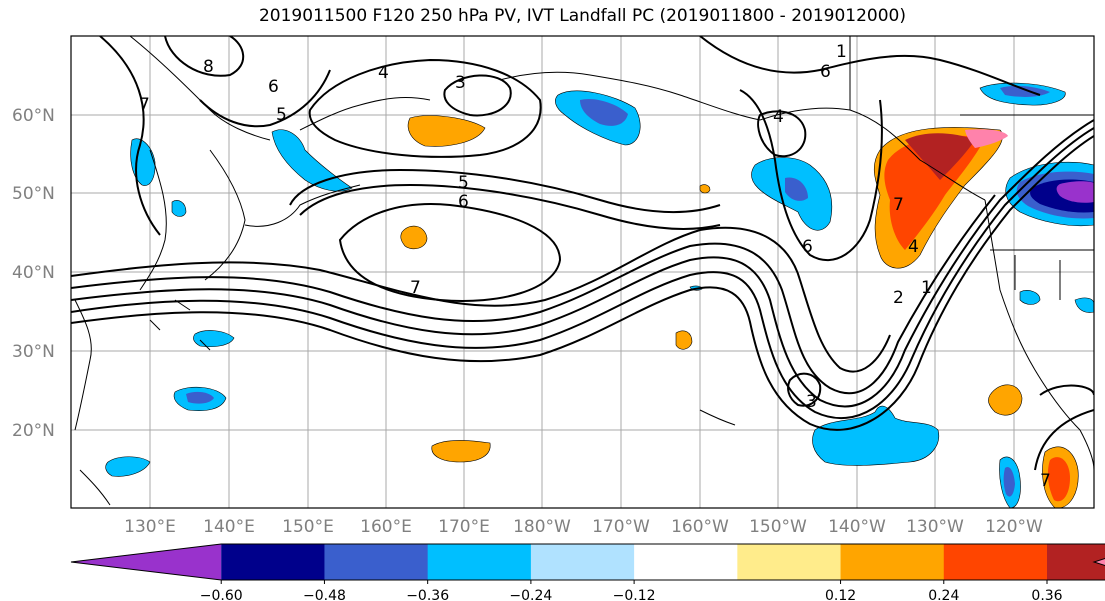 This screenshot has width=1105, height=601. Describe the element at coordinates (229, 527) in the screenshot. I see `lon-label: 140°E` at that location.